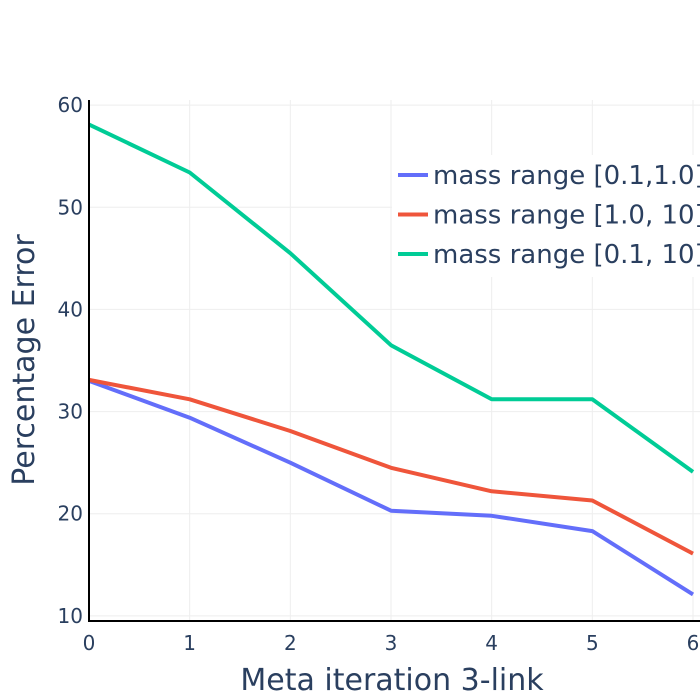 This screenshot has width=700, height=700. I want to click on legend-item: mass range [1.0, 10], so click(549, 216).